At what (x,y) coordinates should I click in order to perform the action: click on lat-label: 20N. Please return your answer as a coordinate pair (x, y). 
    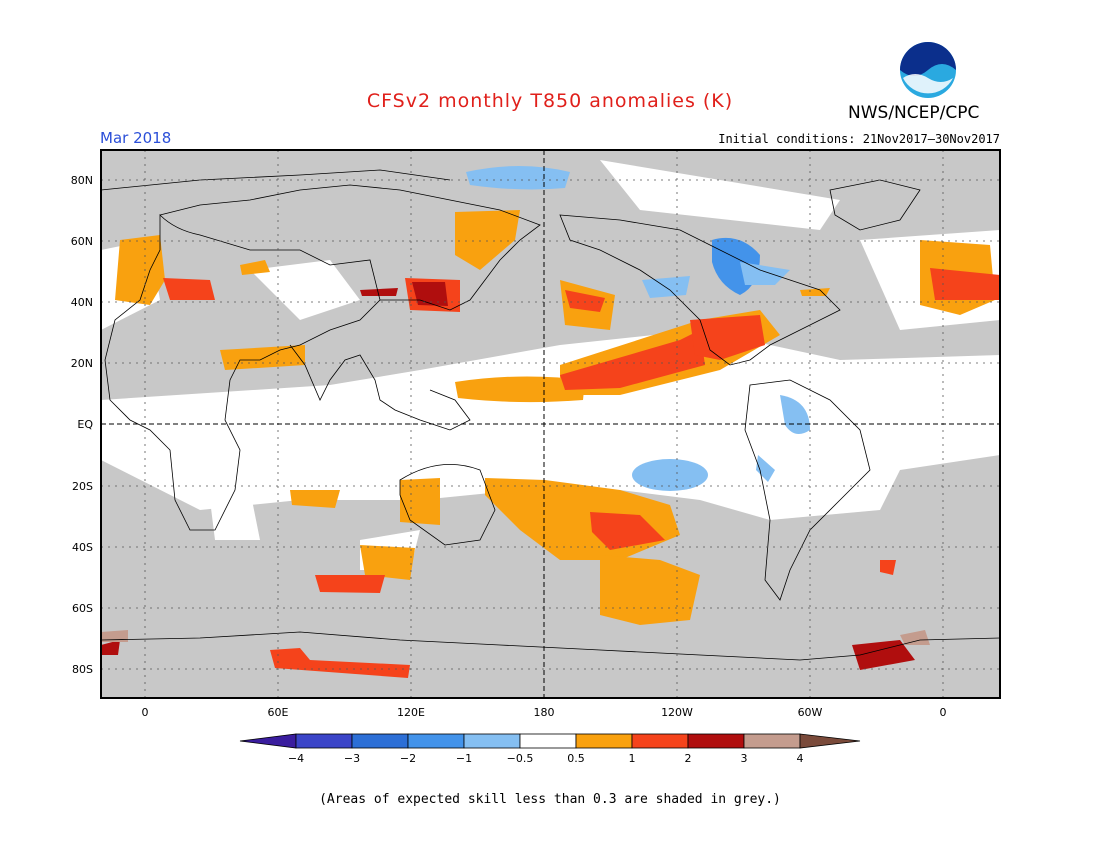
    Looking at the image, I should click on (82, 363).